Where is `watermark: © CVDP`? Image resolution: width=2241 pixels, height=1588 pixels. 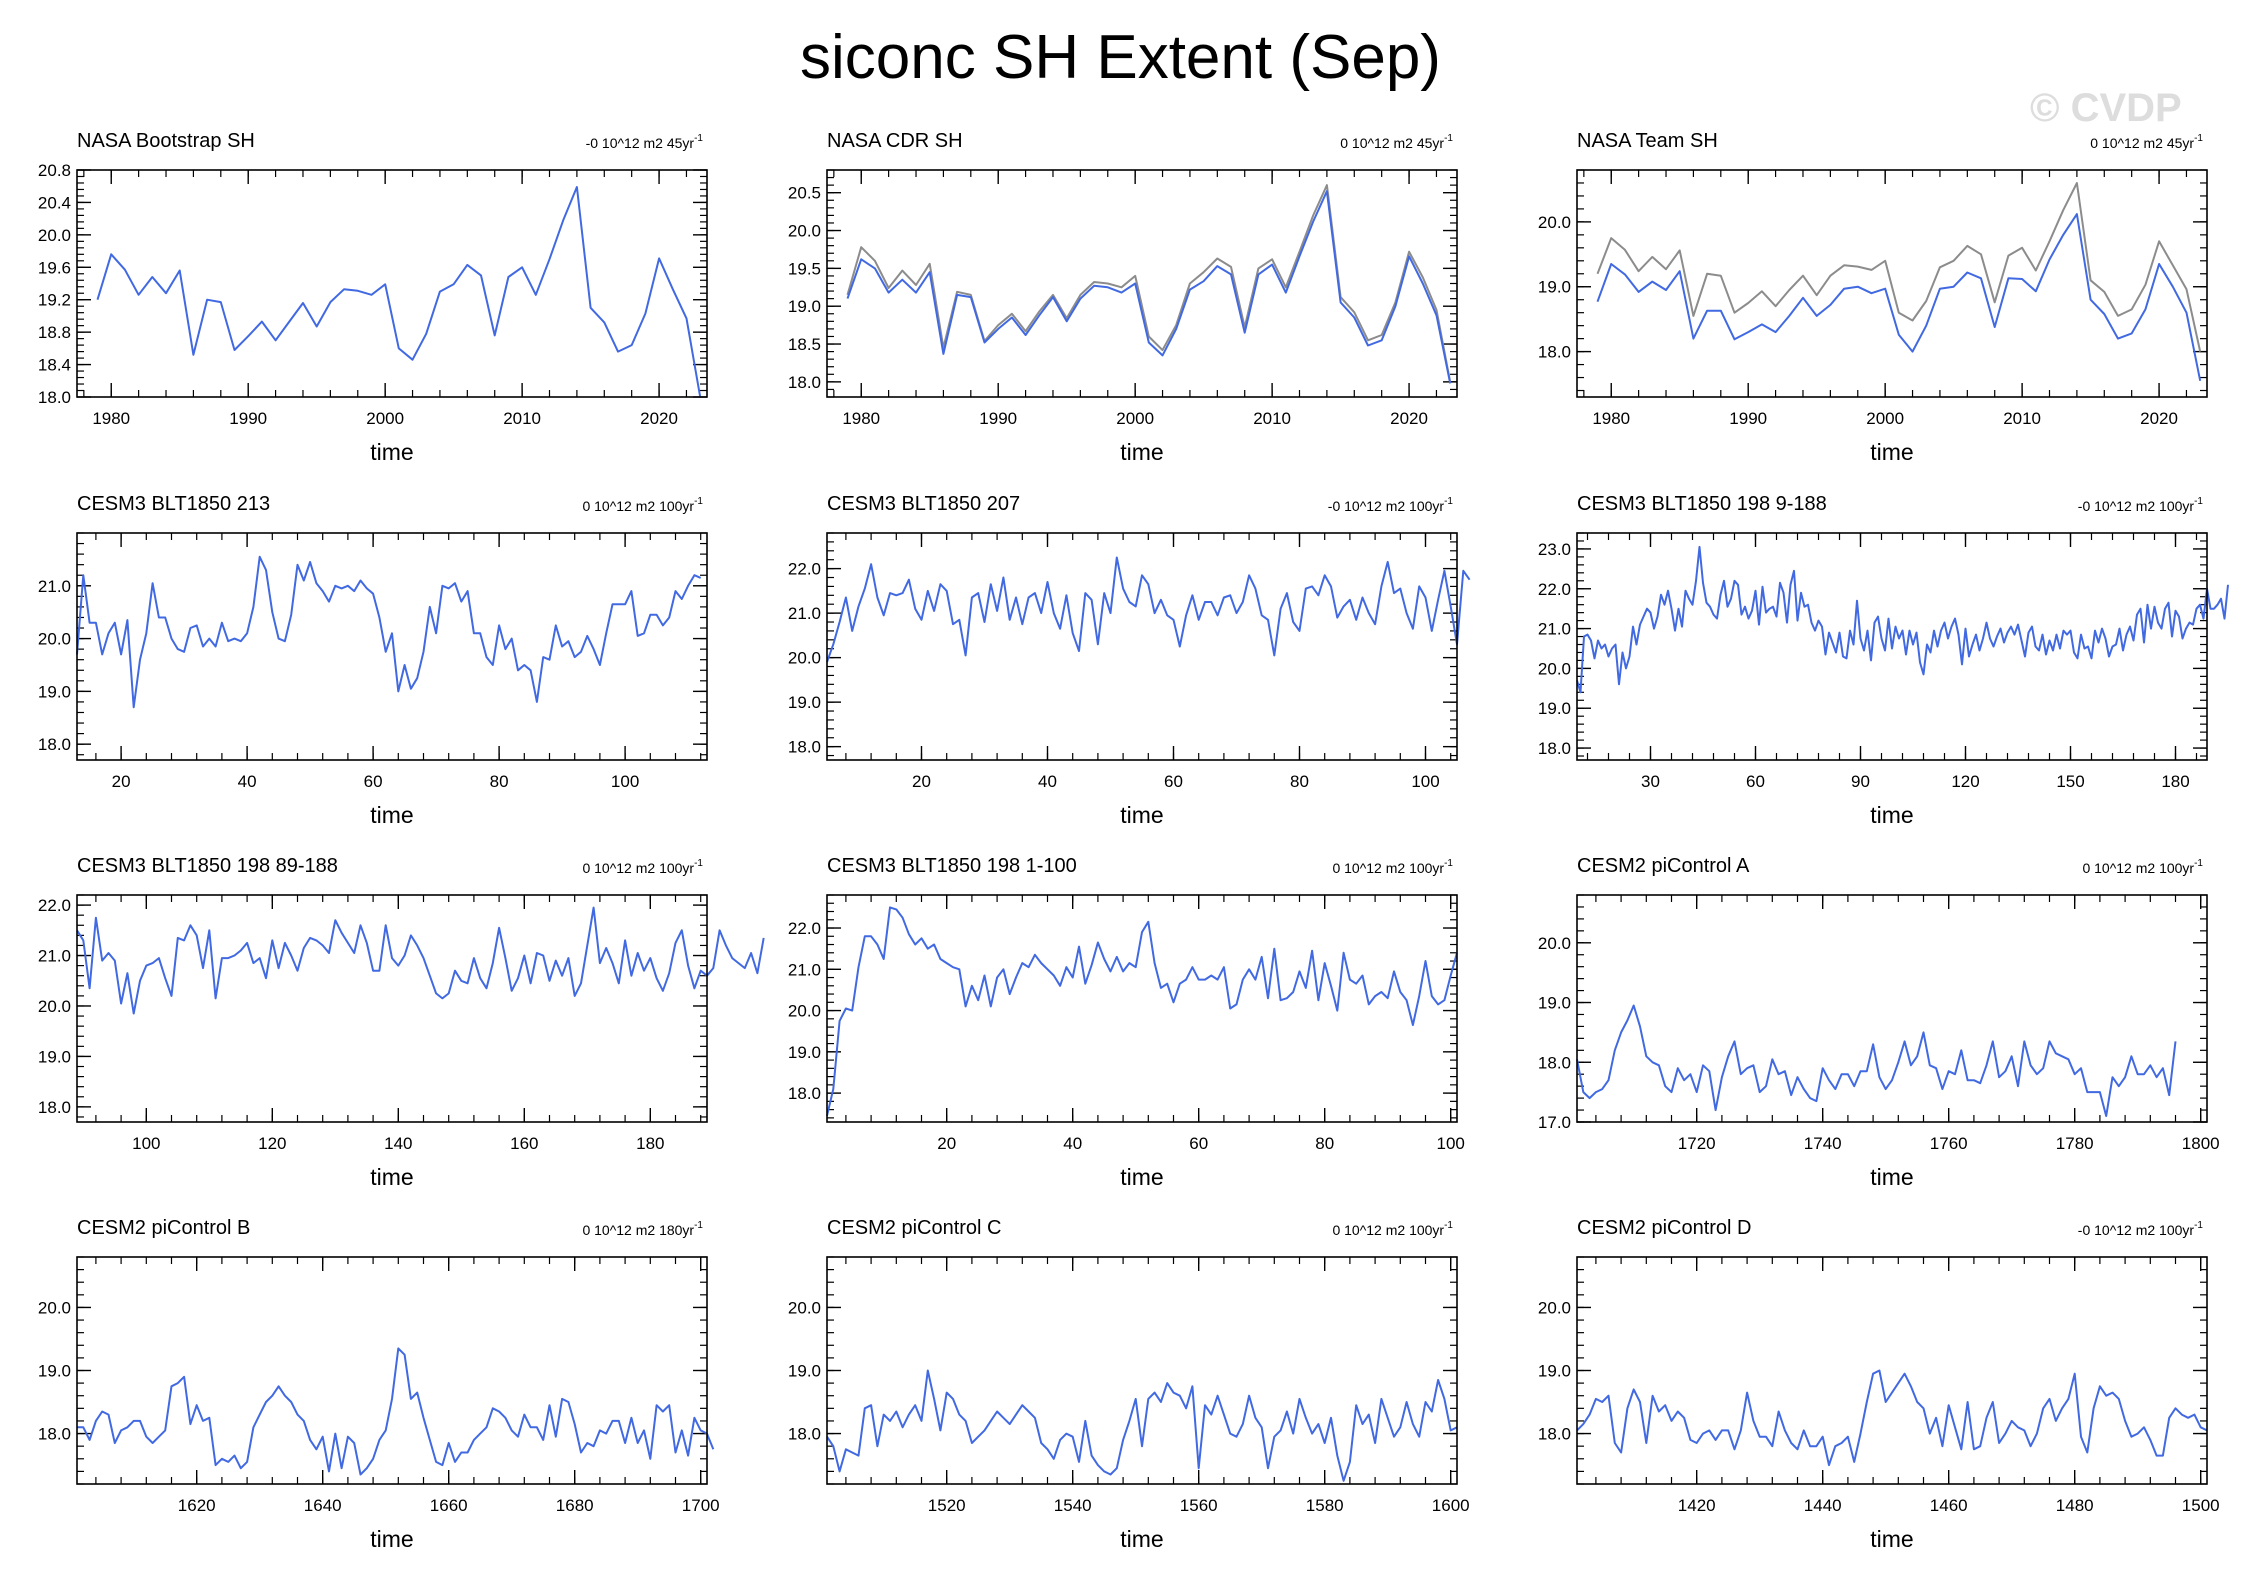
watermark: © CVDP is located at coordinates (2106, 108).